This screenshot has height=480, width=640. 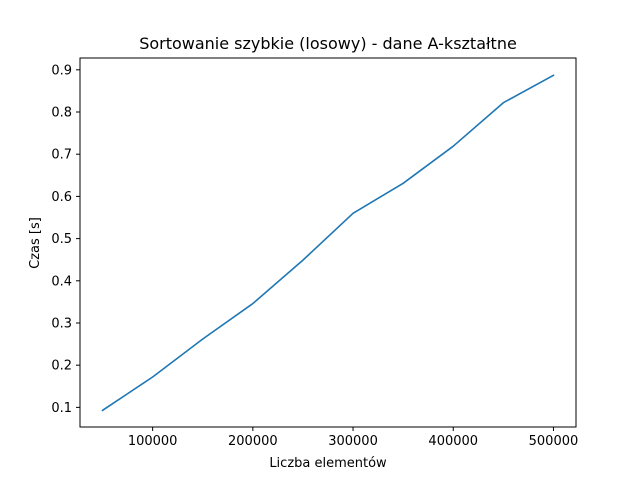 I want to click on x-tick-label: 500000, so click(x=554, y=441).